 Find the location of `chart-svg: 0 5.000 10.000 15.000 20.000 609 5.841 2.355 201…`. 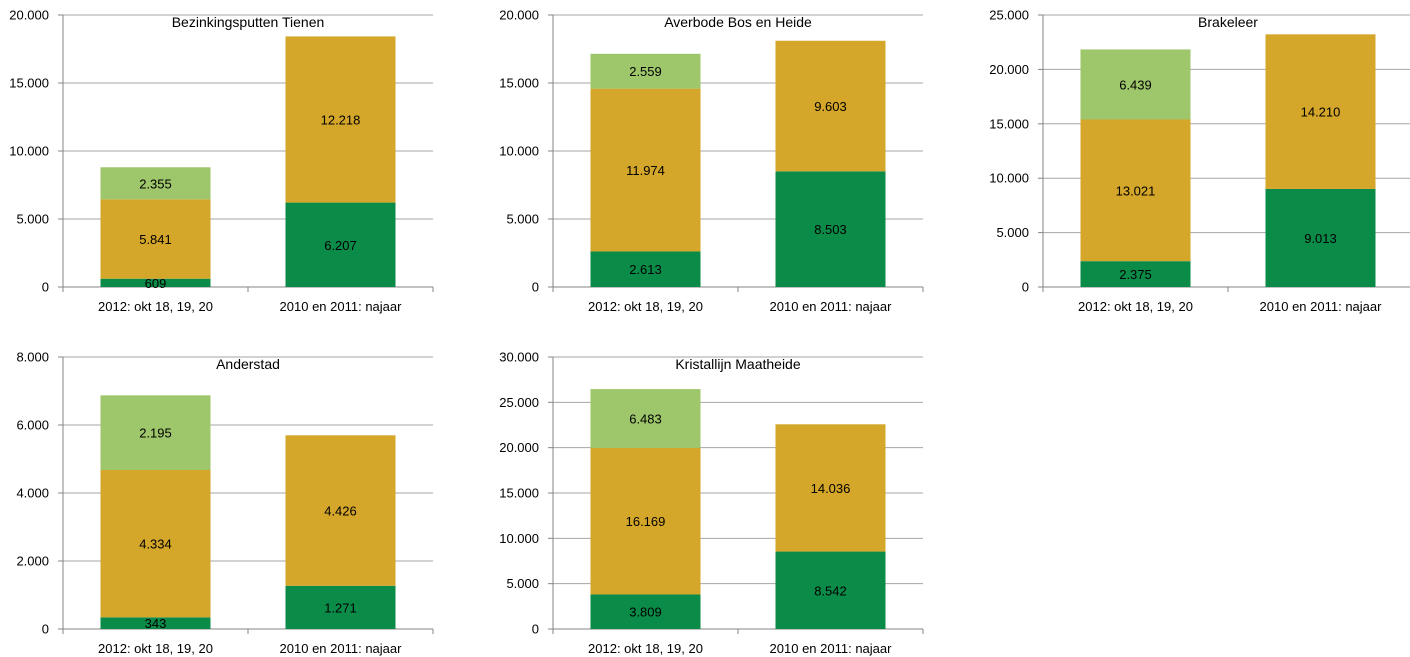

chart-svg: 0 5.000 10.000 15.000 20.000 609 5.841 2.355 201… is located at coordinates (221, 161).